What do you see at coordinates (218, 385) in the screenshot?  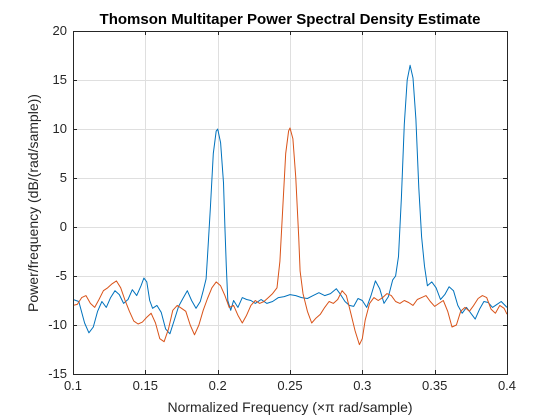 I see `x-tick-label: 0.2` at bounding box center [218, 385].